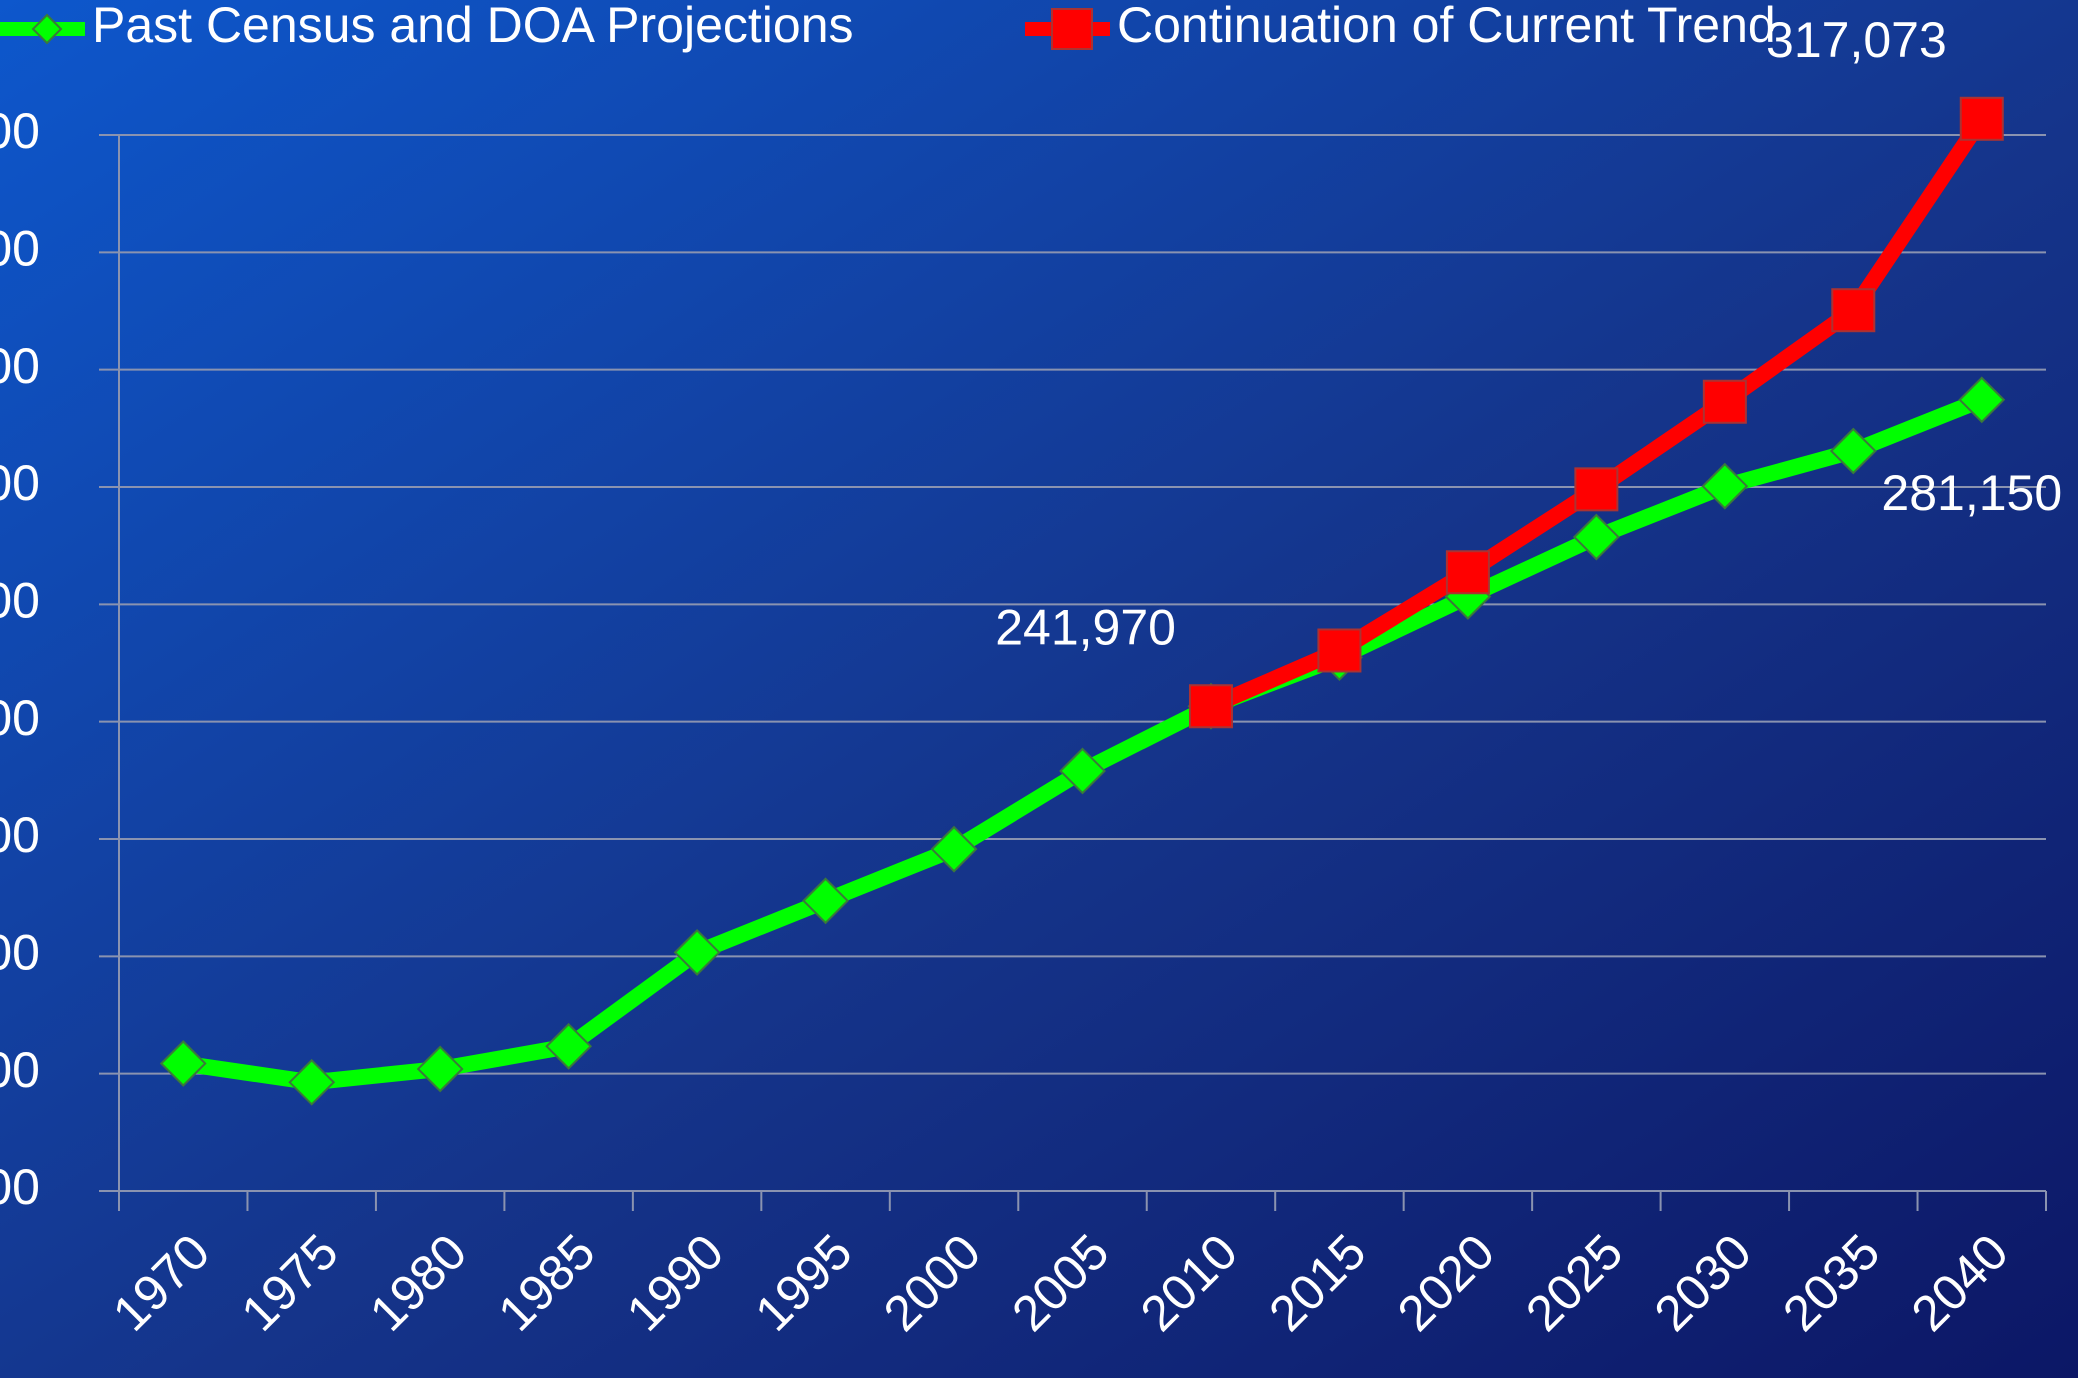  I want to click on data-label: 317,073, so click(1856, 40).